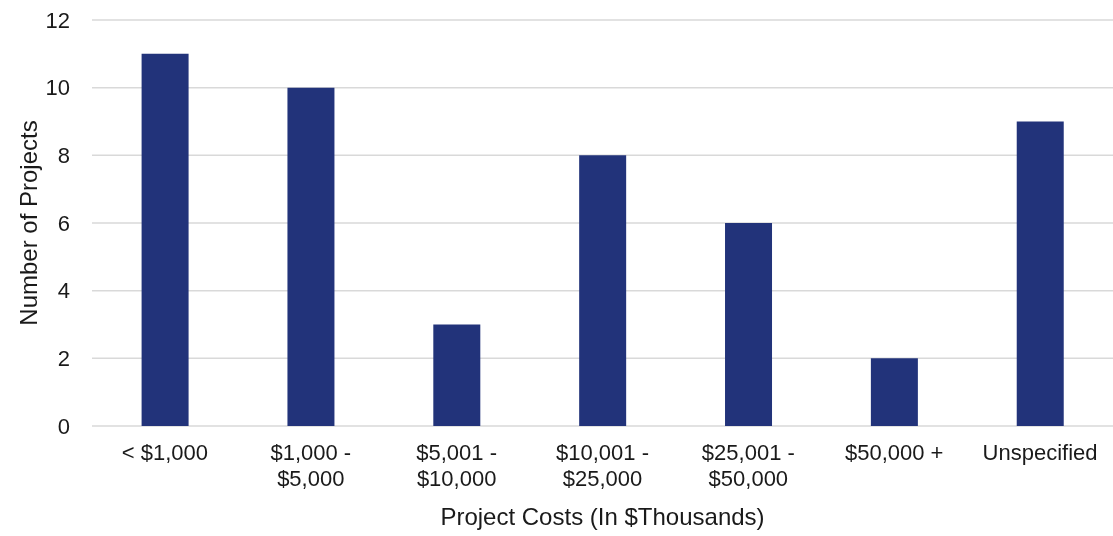 The width and height of the screenshot is (1113, 536). I want to click on x-tick-label: $50,000 +, so click(894, 452).